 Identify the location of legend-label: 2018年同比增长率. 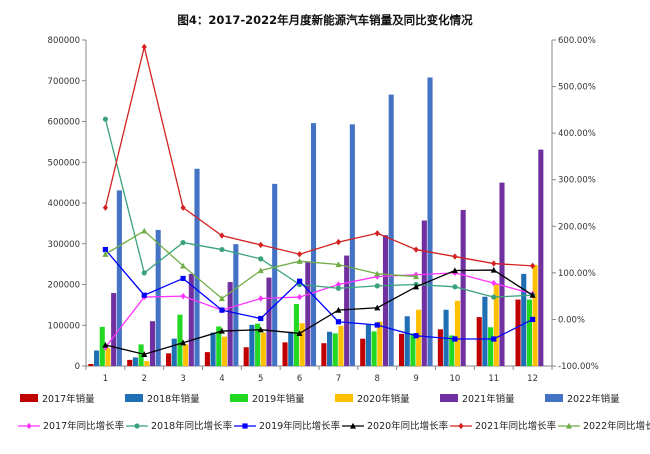
(192, 426).